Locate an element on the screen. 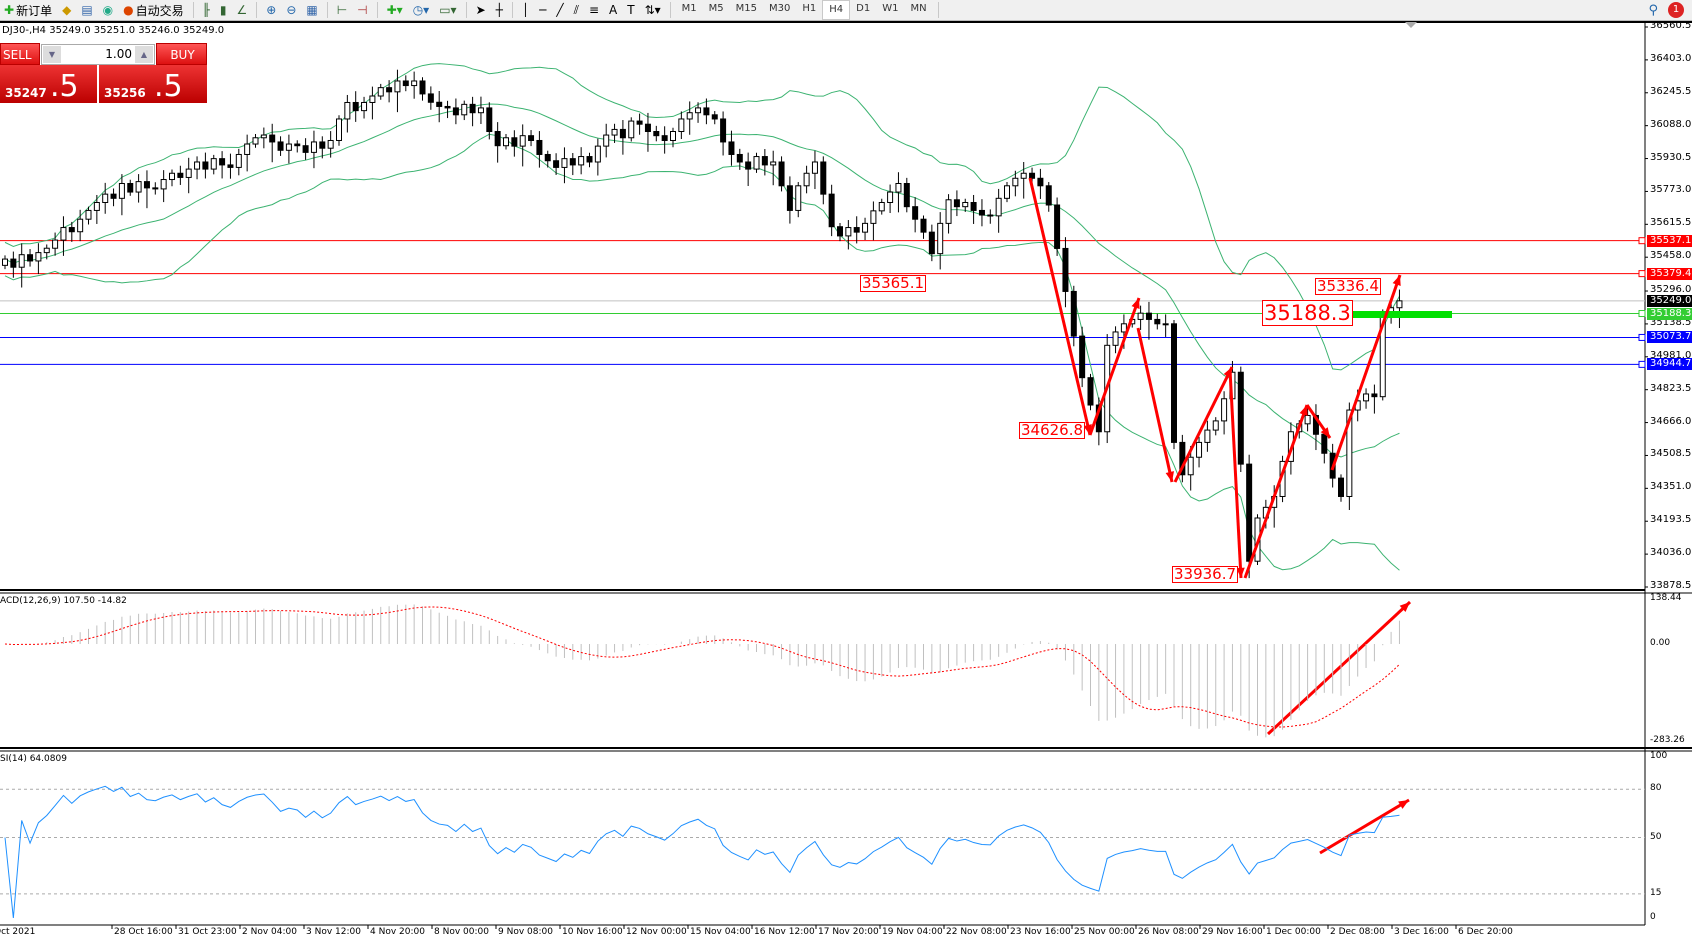 This screenshot has width=1692, height=942. price-axis-label: 34981.0 is located at coordinates (1671, 355).